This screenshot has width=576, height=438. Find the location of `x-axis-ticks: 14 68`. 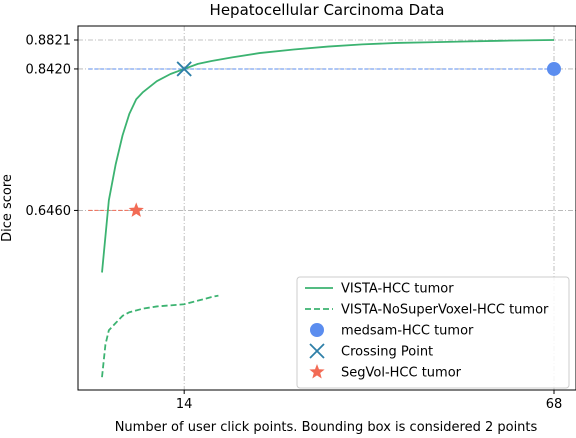

x-axis-ticks: 14 68 is located at coordinates (369, 401).